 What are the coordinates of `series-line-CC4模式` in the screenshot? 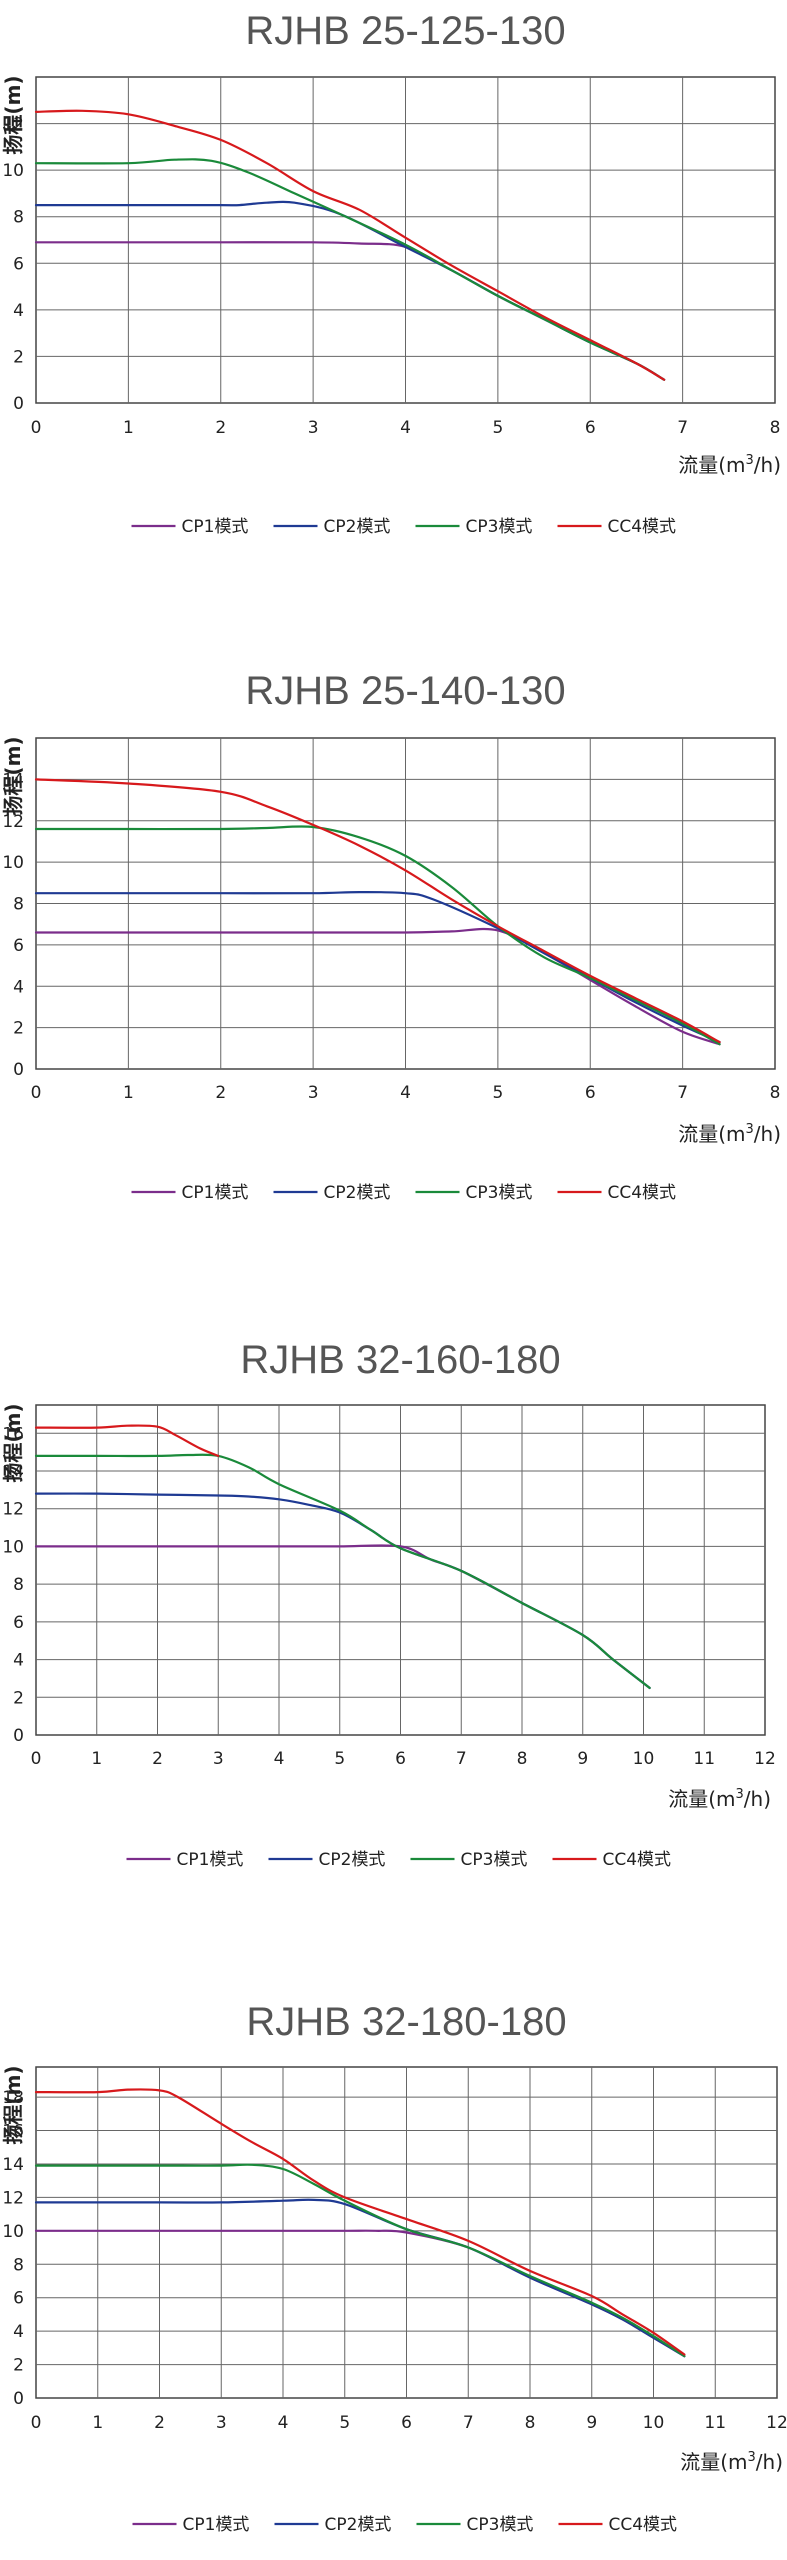 It's located at (360, 2222).